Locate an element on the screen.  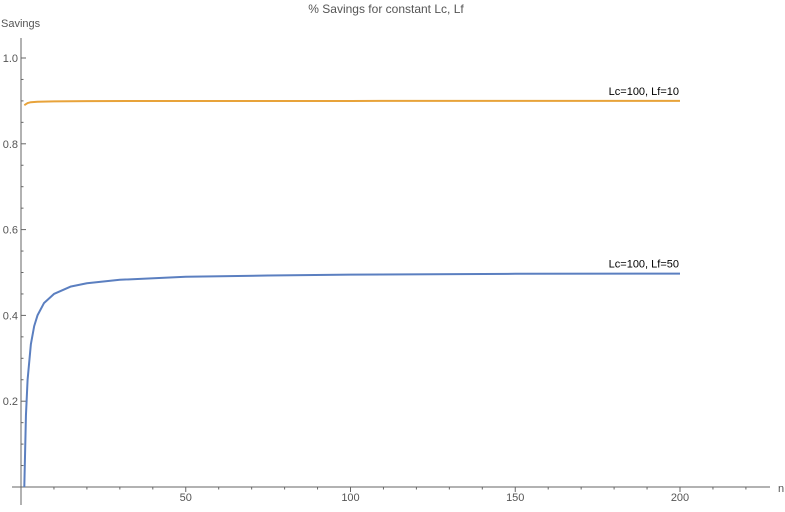
x-tick-label: 200 is located at coordinates (680, 498).